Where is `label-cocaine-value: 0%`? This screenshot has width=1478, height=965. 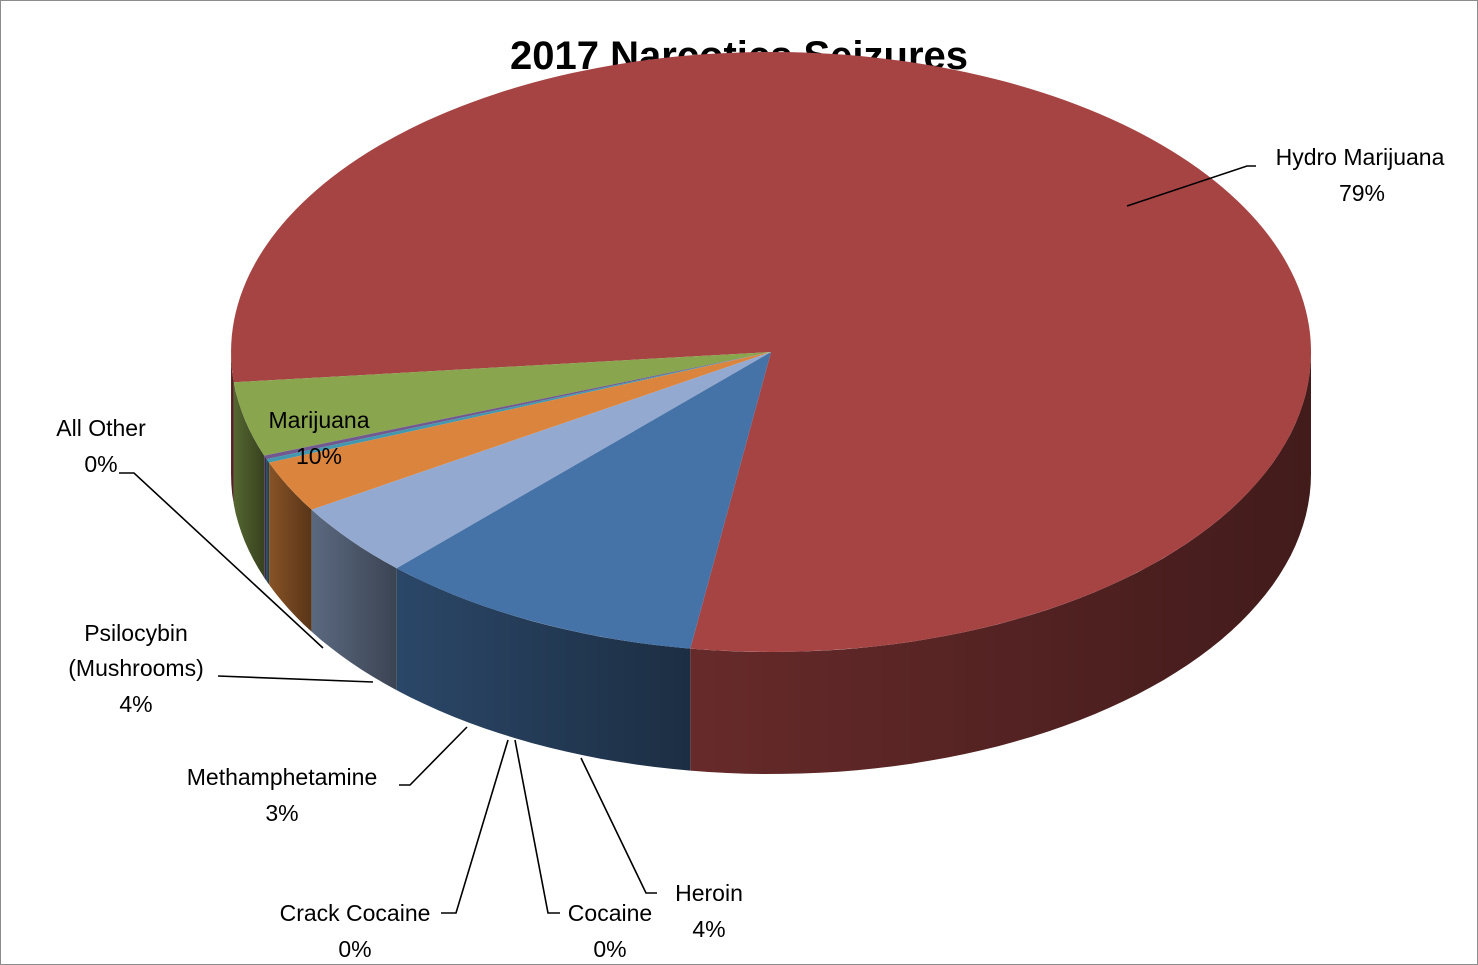 label-cocaine-value: 0% is located at coordinates (609, 949).